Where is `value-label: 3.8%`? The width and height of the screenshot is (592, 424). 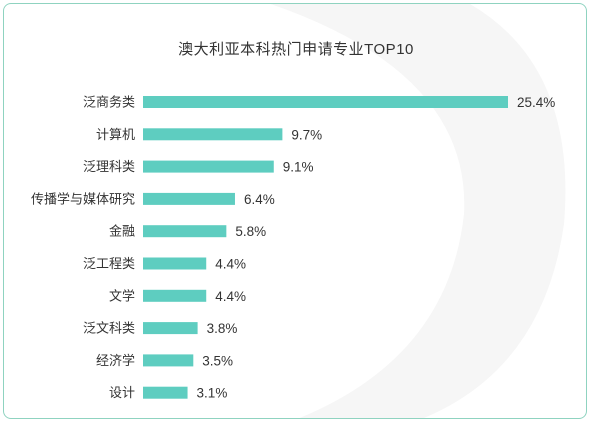
value-label: 3.8% is located at coordinates (222, 328).